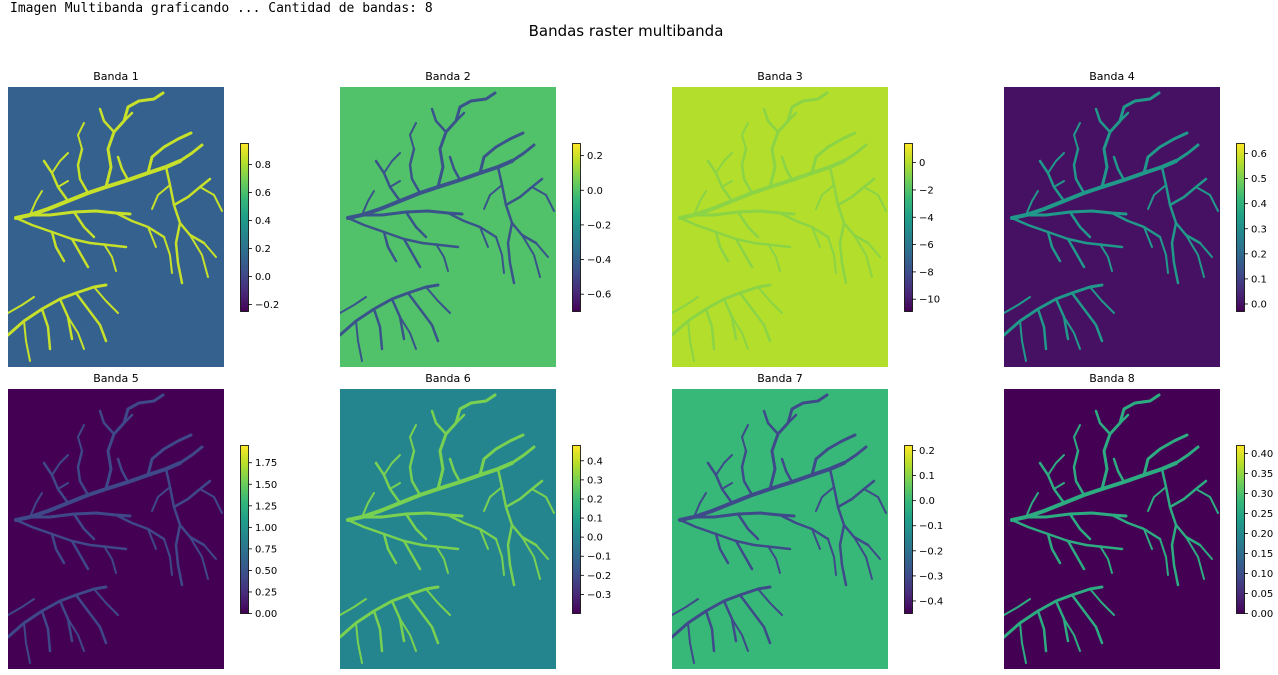 The image size is (1278, 675). I want to click on band-8-colorbar: 0.00 0.05 0.10 0.15 0.20 0.25 0.30 0.35 0.40, so click(1254, 532).